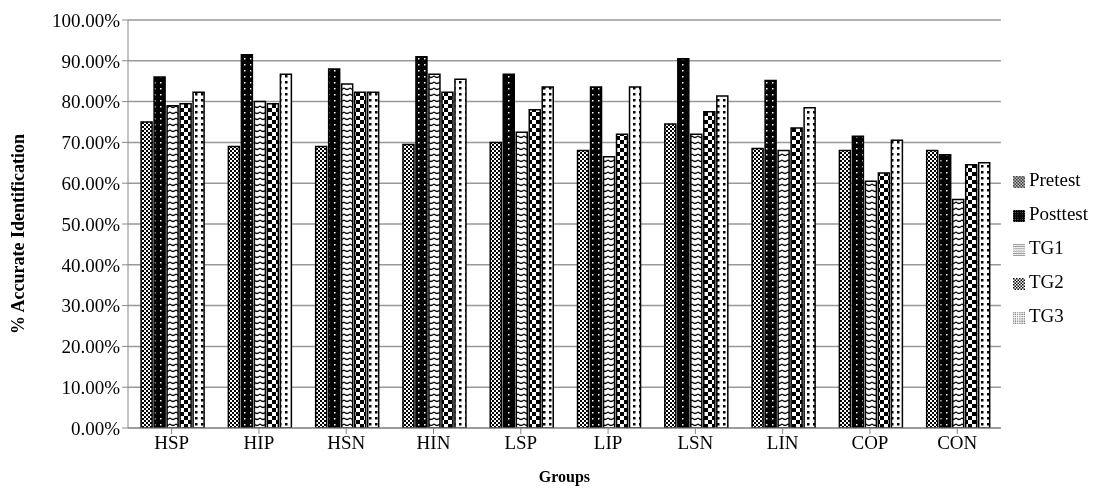 This screenshot has height=499, width=1118. What do you see at coordinates (1046, 315) in the screenshot?
I see `legend-label: TG3` at bounding box center [1046, 315].